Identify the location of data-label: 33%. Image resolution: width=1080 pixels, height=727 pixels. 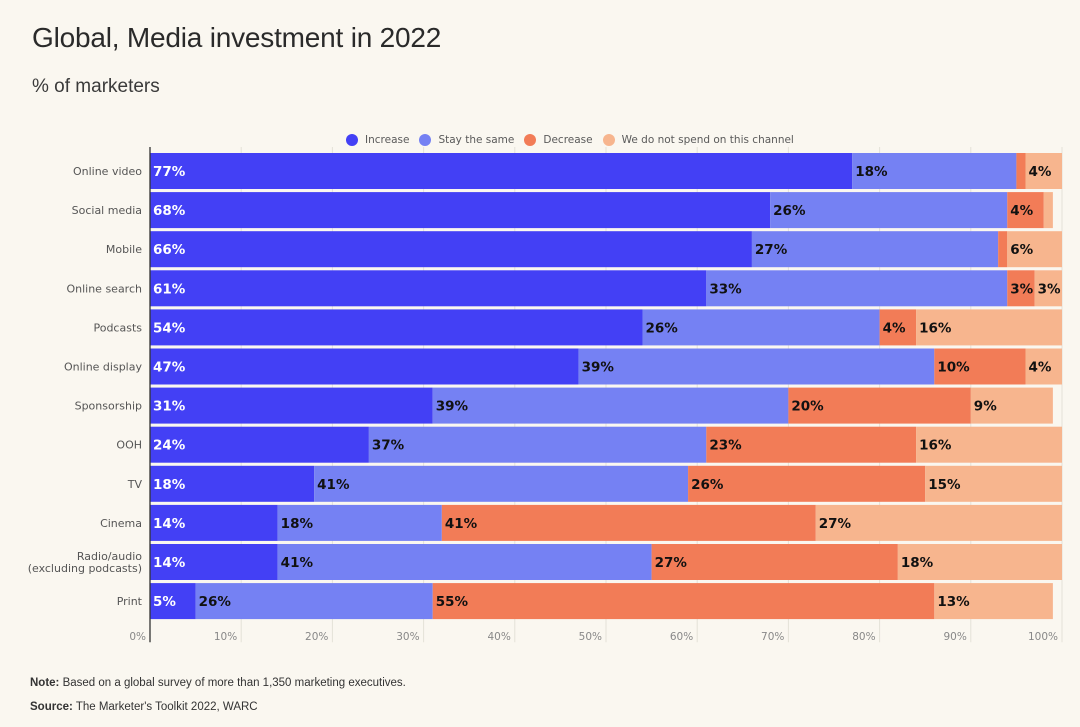
(725, 289).